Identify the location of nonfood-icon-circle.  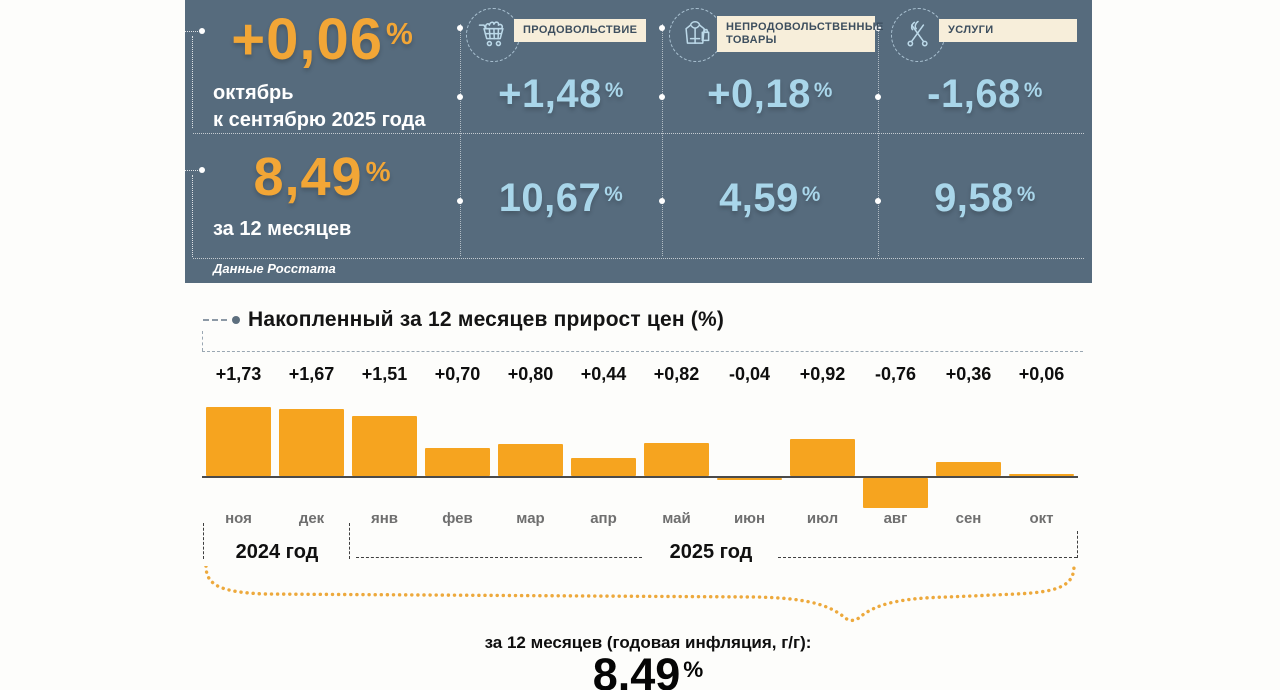
(696, 35).